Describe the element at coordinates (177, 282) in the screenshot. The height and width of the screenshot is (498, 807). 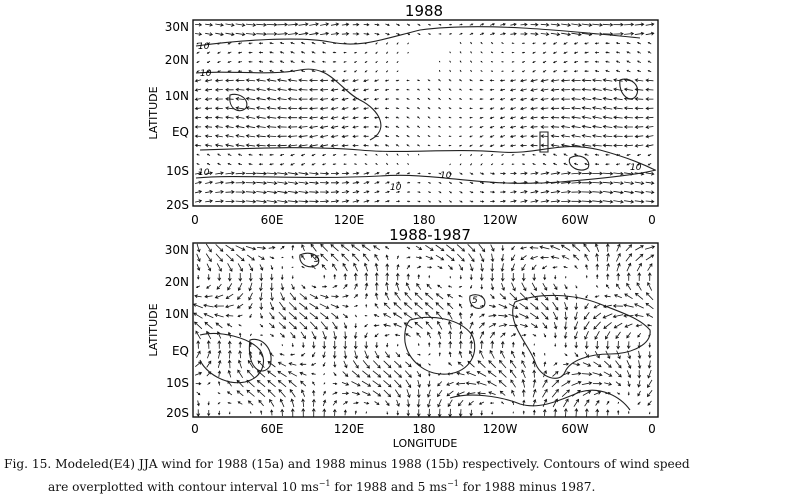
I see `y-tick-label: 20N` at that location.